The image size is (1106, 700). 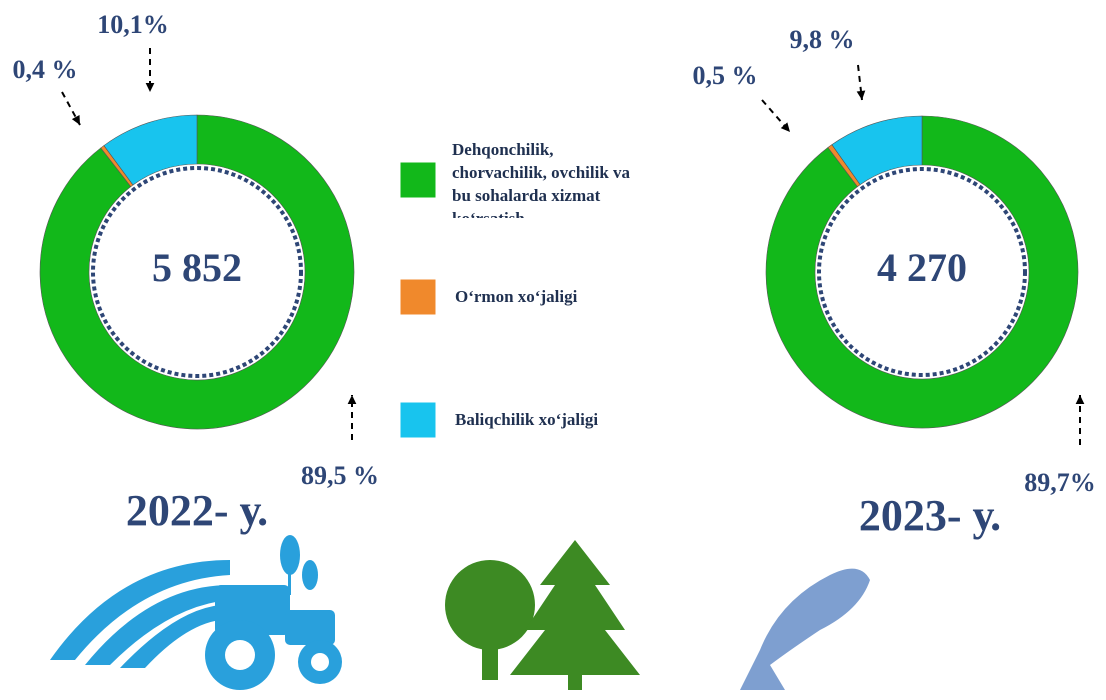 I want to click on value-label: 0,4 %, so click(x=45, y=69).